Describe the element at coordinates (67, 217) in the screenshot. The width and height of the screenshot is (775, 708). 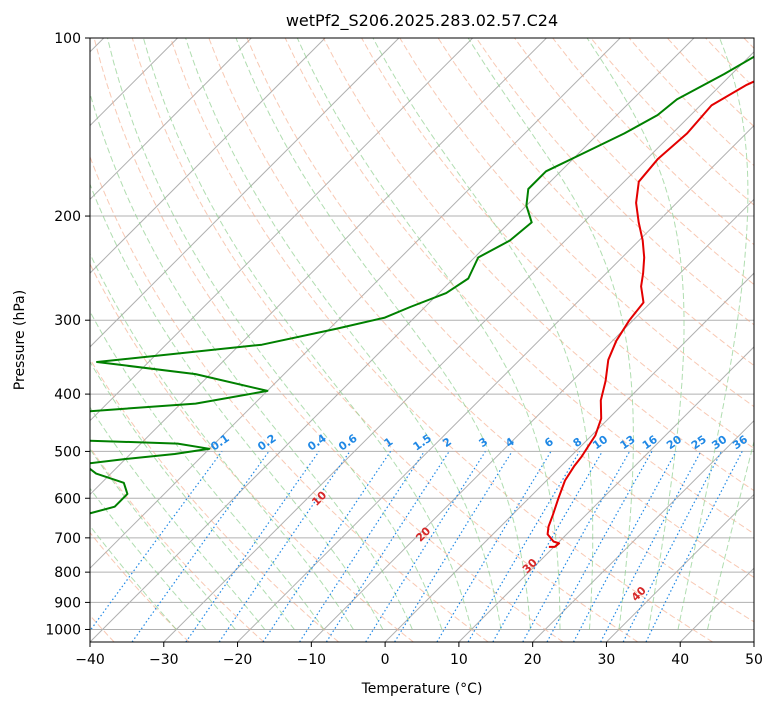
I see `y-tick-label: 200` at that location.